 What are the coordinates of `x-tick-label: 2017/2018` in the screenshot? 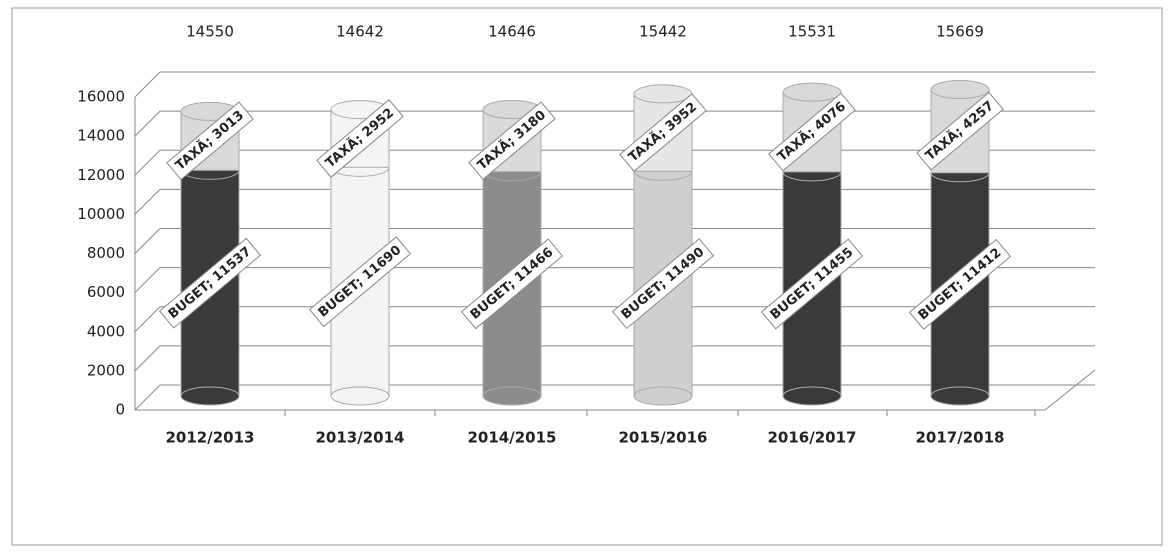 It's located at (960, 438).